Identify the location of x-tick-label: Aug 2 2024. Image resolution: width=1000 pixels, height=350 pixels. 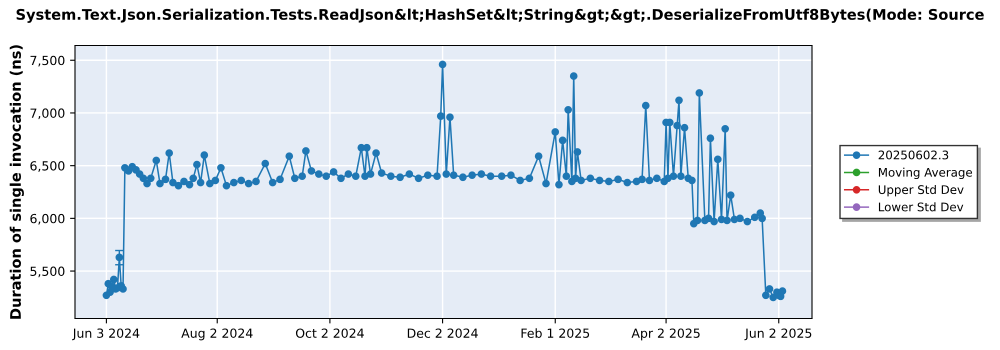
(217, 334).